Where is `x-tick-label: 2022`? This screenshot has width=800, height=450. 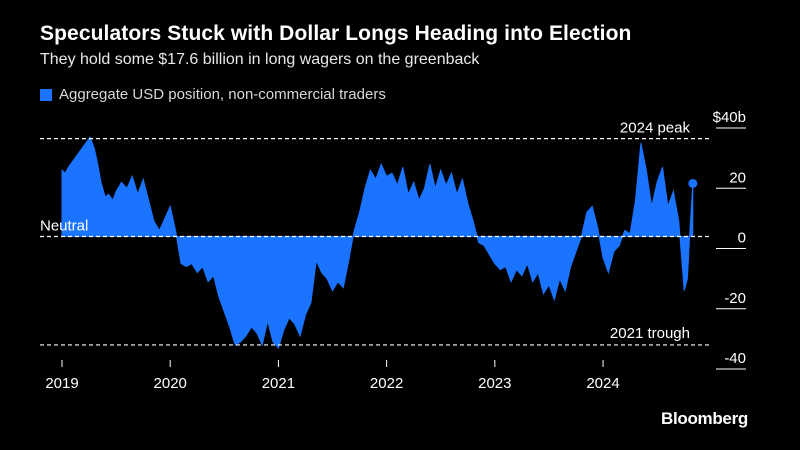 x-tick-label: 2022 is located at coordinates (386, 383).